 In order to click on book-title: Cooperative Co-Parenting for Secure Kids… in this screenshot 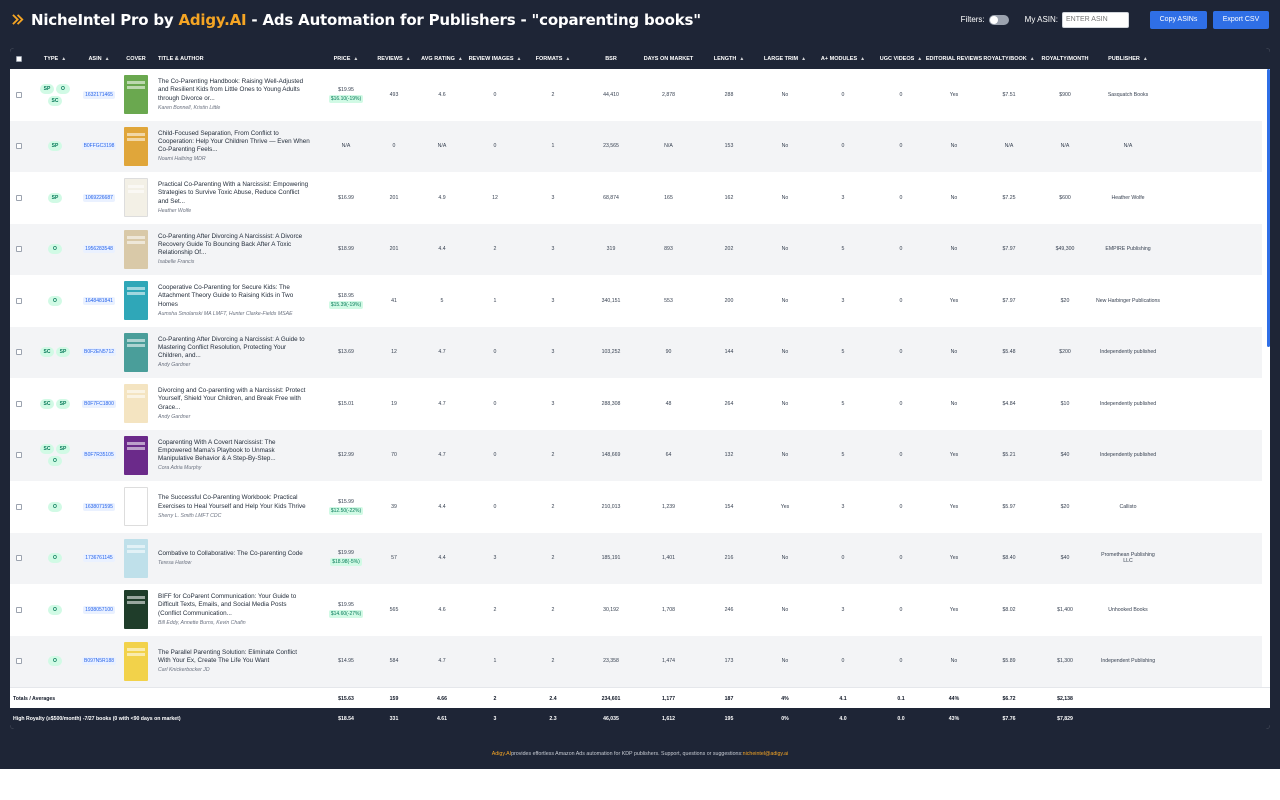, I will do `click(226, 296)`.